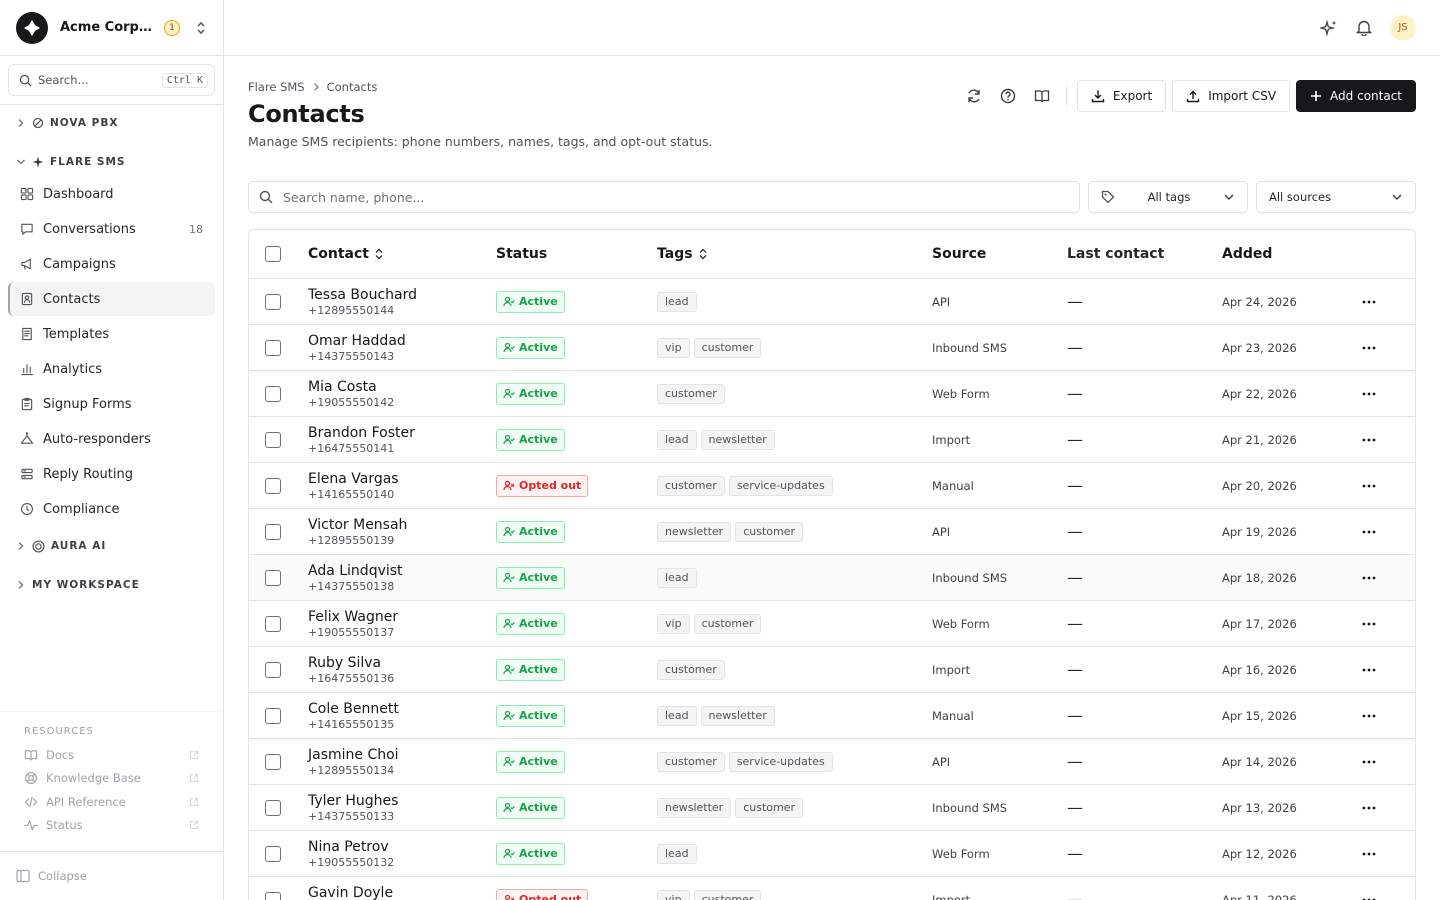  What do you see at coordinates (111, 755) in the screenshot?
I see `resource-link-docs: Docs` at bounding box center [111, 755].